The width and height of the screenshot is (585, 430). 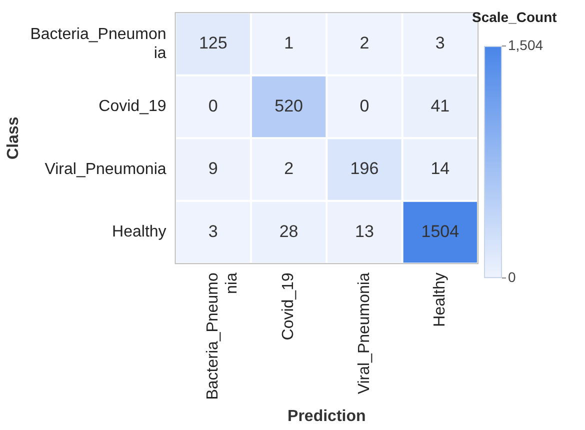 I want to click on x-tick-label: Viral_Pneumonia, so click(x=364, y=333).